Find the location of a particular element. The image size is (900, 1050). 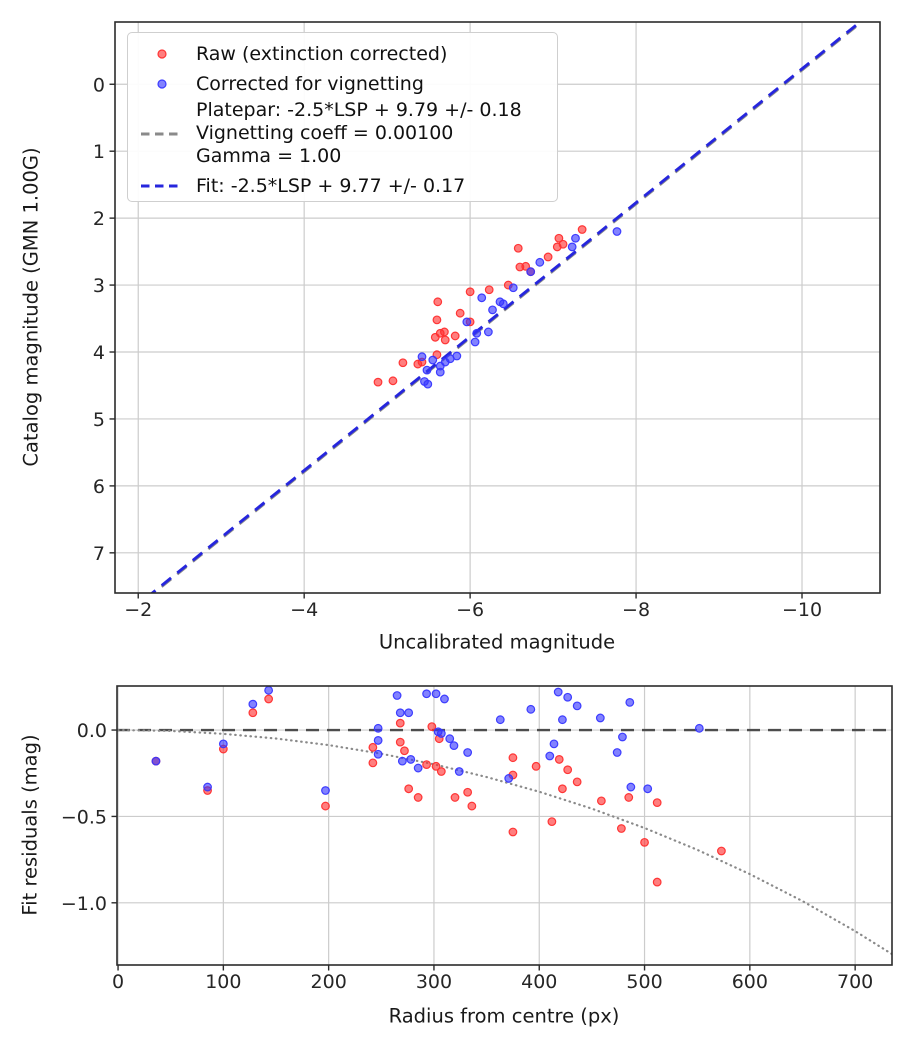

y-tick-label: −0.5 is located at coordinates (84, 817).